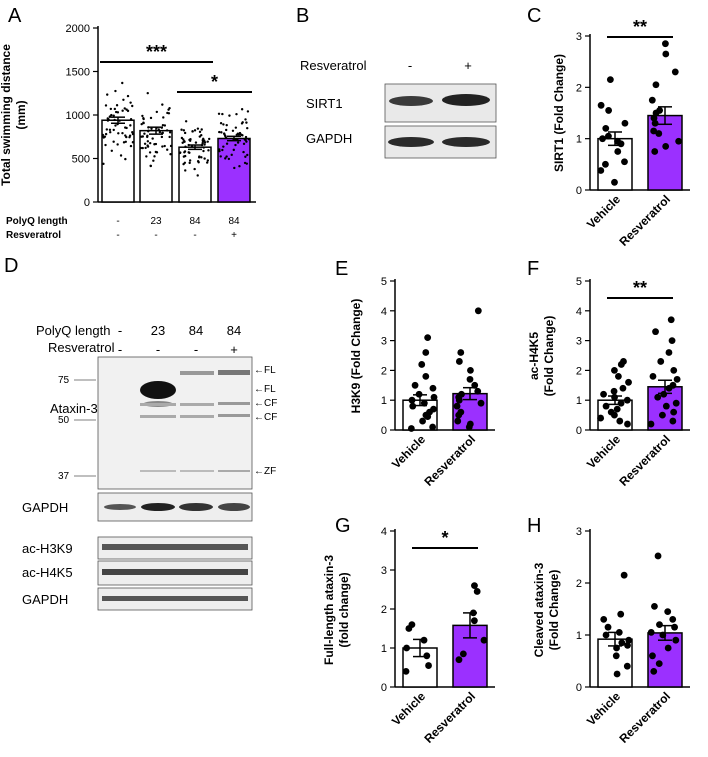  What do you see at coordinates (534, 526) in the screenshot?
I see `panel-label-h: H` at bounding box center [534, 526].